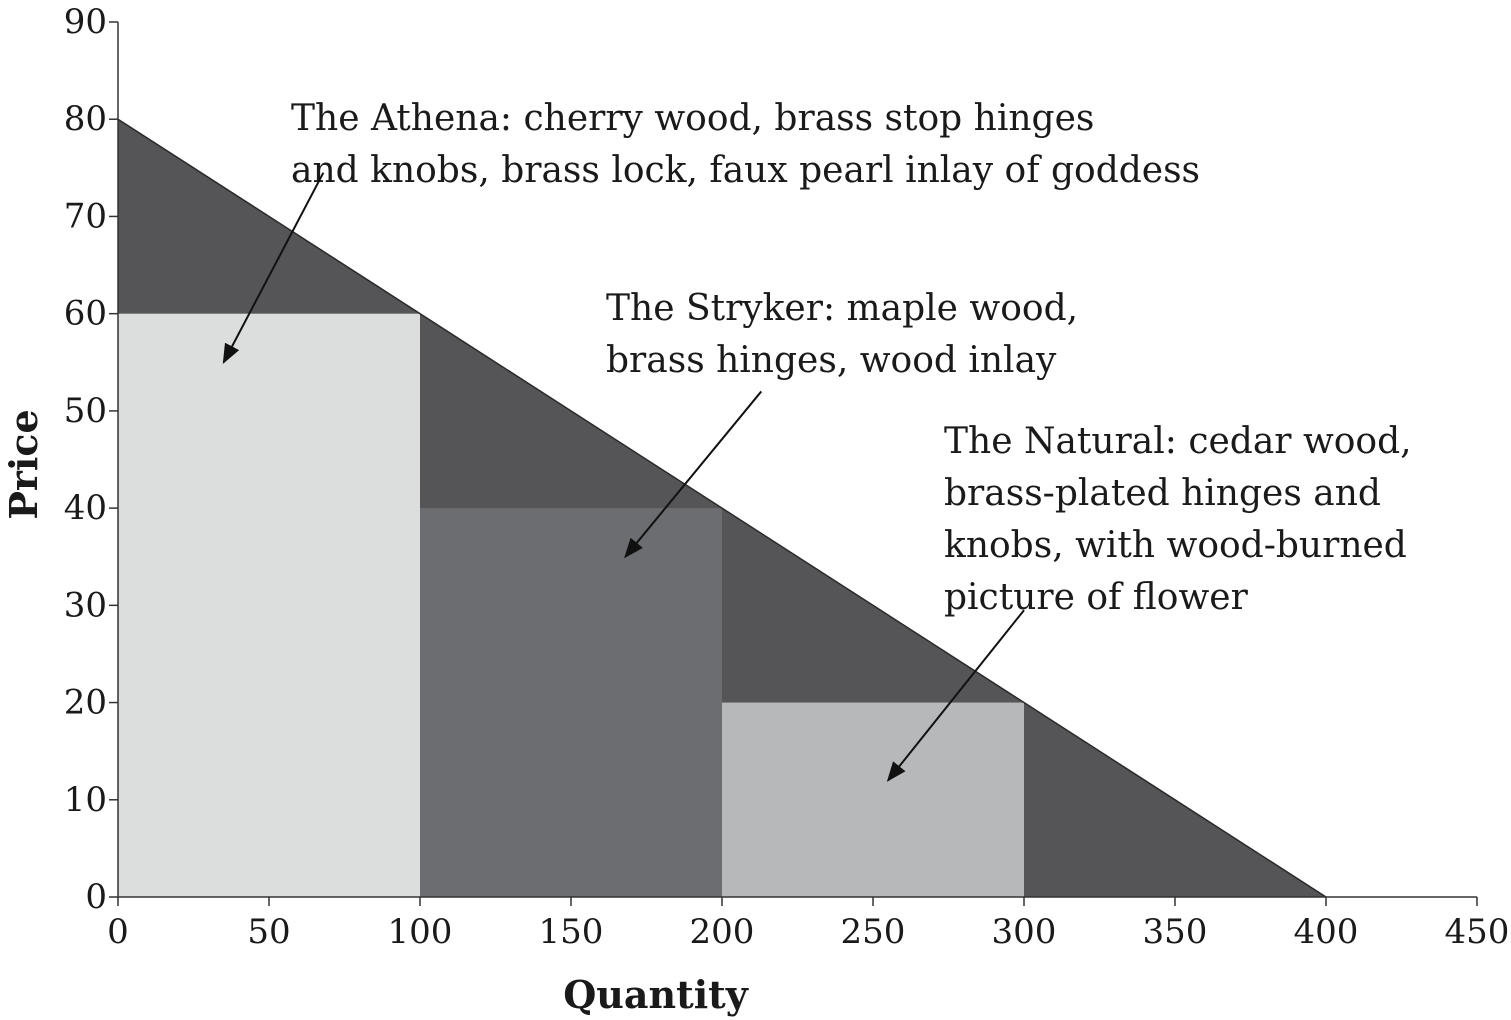 Image resolution: width=1511 pixels, height=1020 pixels. Describe the element at coordinates (85, 314) in the screenshot. I see `y-tick-label: 60` at that location.